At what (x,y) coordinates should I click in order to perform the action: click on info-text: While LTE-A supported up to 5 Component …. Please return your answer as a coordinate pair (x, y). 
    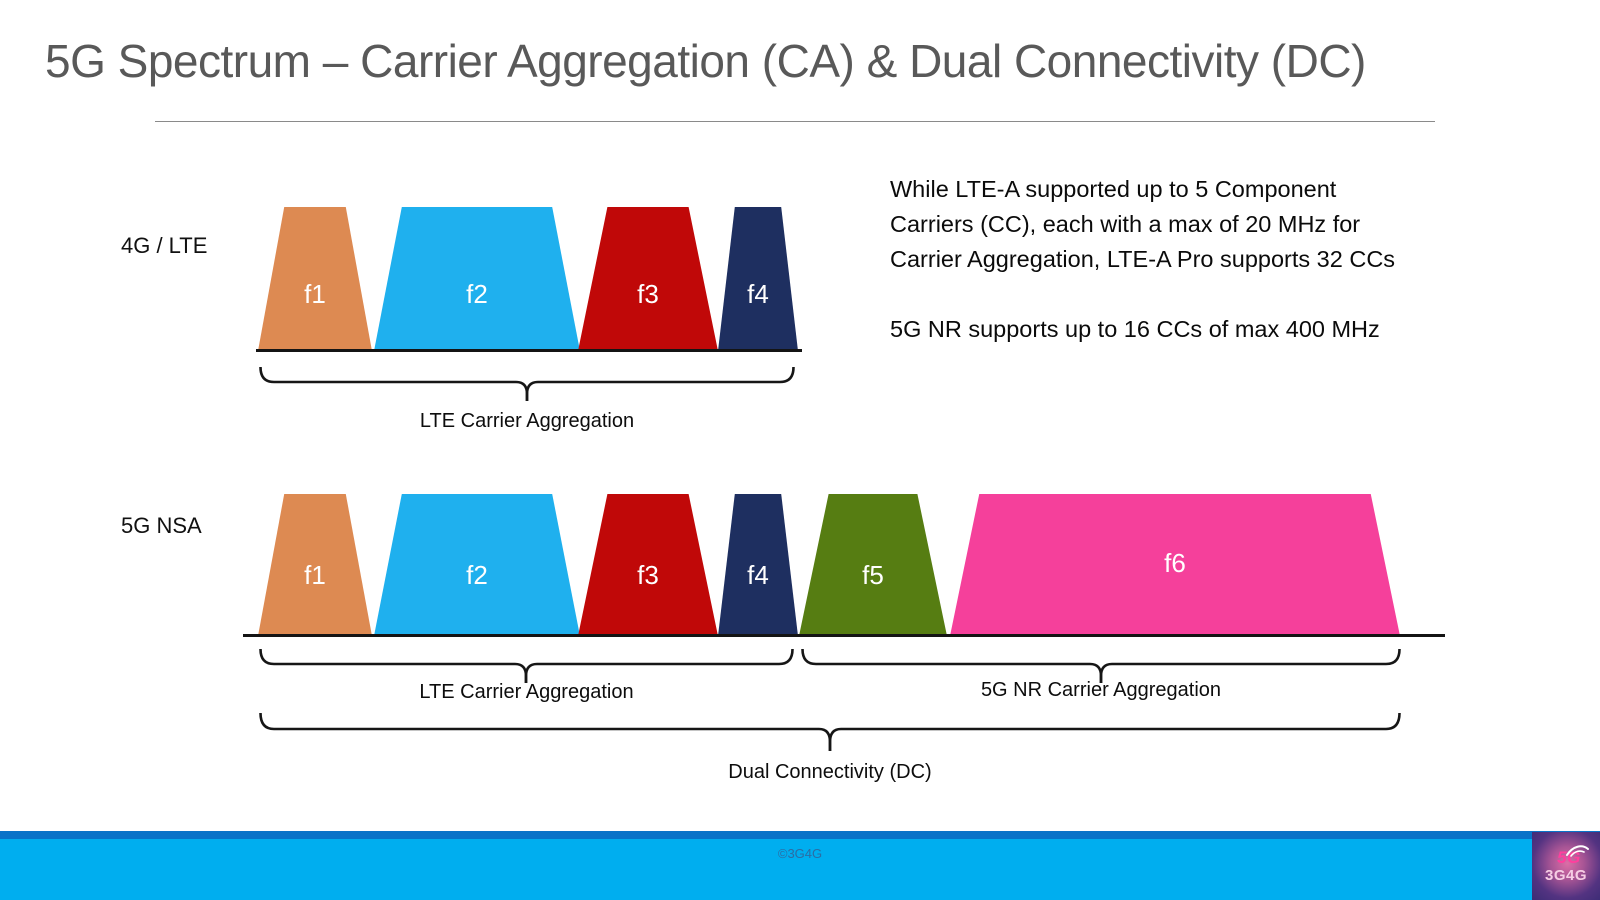
    Looking at the image, I should click on (1190, 259).